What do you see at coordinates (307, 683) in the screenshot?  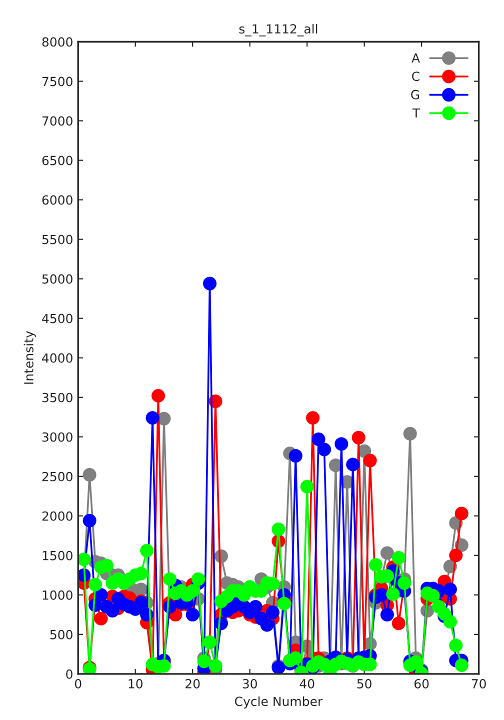 I see `x-tick-label: 40` at bounding box center [307, 683].